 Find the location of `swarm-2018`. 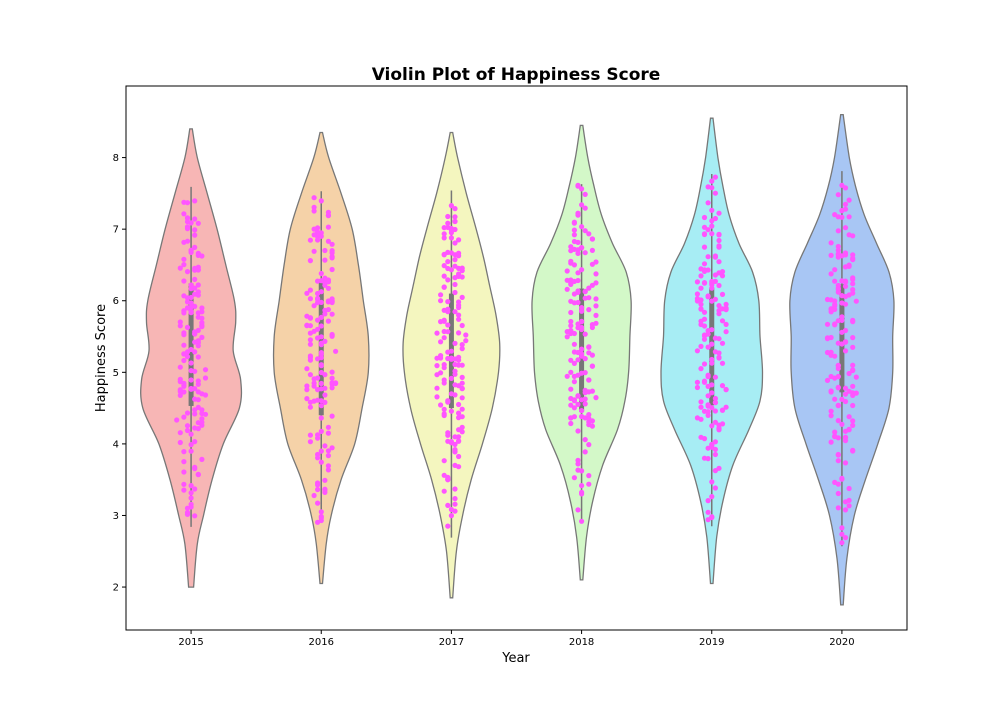

swarm-2018 is located at coordinates (581, 353).